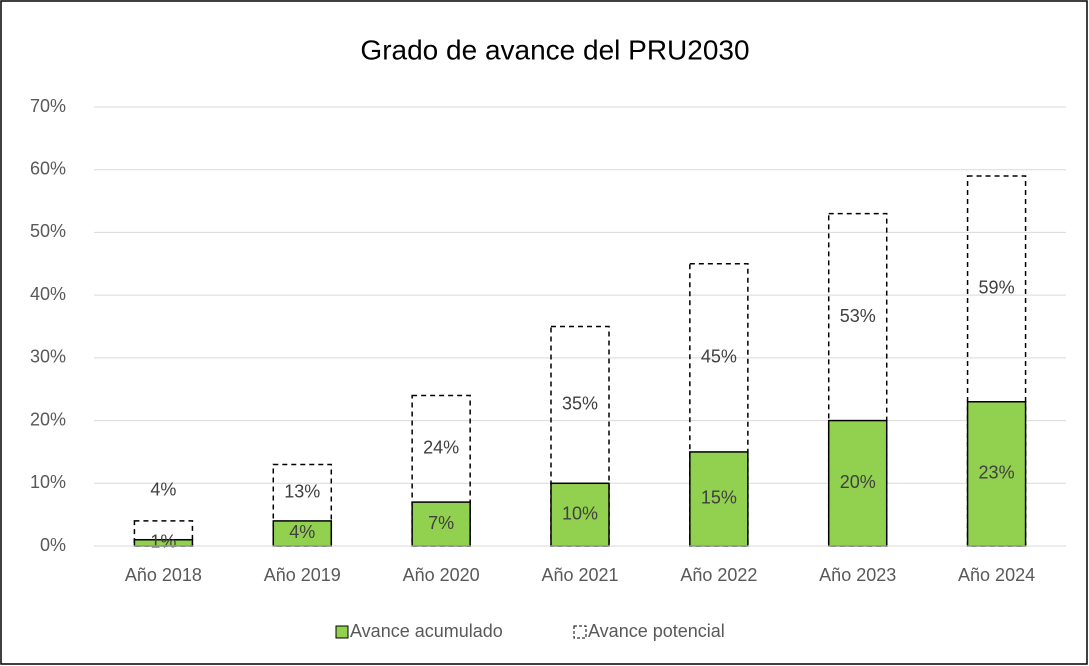  What do you see at coordinates (580, 404) in the screenshot?
I see `data-label: 35%` at bounding box center [580, 404].